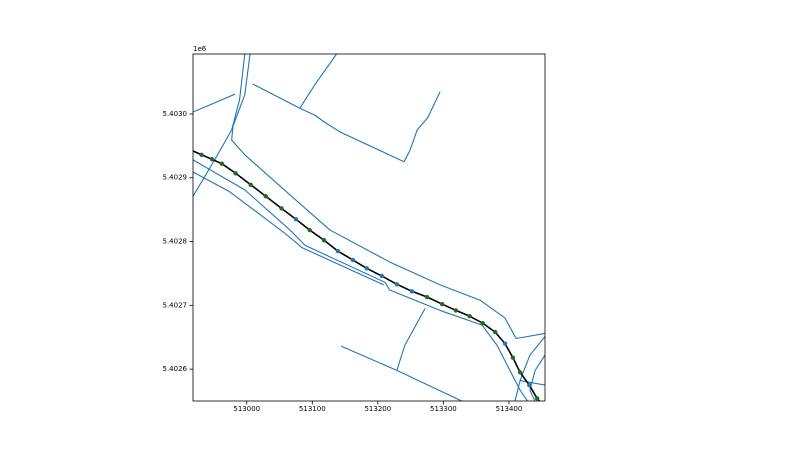 The image size is (785, 451). I want to click on x-tick-label: 513300, so click(443, 409).